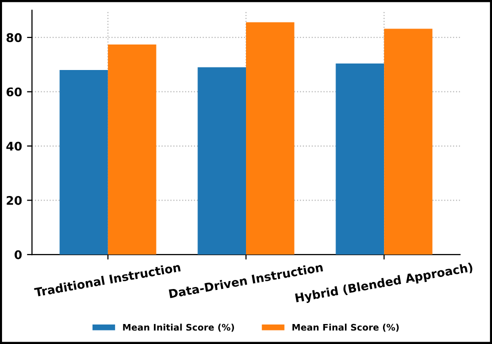  What do you see at coordinates (14, 37) in the screenshot?
I see `y-tick-label: 80` at bounding box center [14, 37].